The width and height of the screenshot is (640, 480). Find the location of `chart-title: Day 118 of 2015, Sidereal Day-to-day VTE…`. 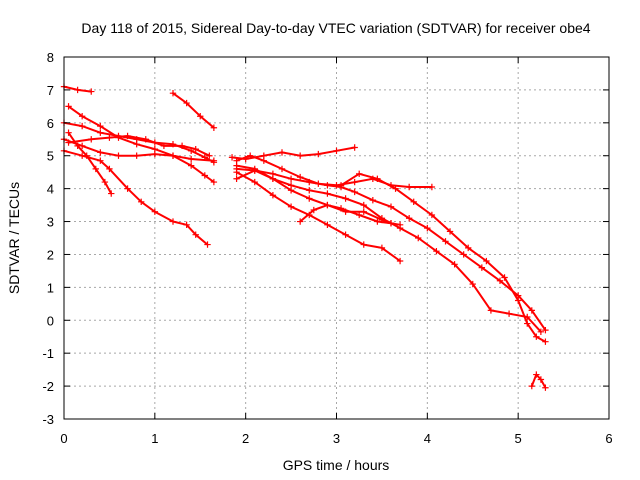

chart-title: Day 118 of 2015, Sidereal Day-to-day VTE… is located at coordinates (335, 28).